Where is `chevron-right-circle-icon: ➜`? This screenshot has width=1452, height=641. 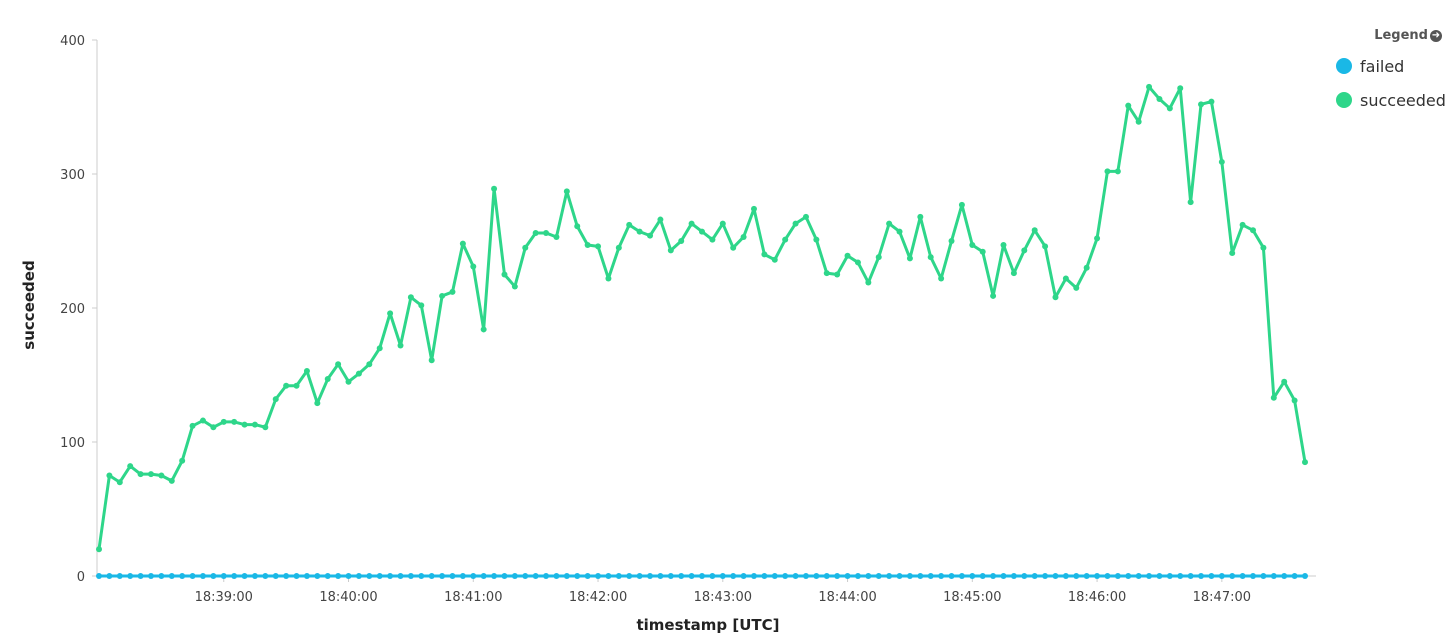 chevron-right-circle-icon: ➜ is located at coordinates (1436, 35).